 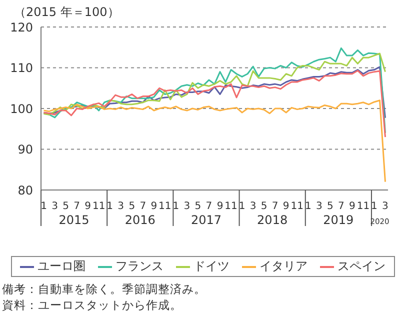 I want to click on text: 資料：ユーロスタットから作成。, so click(x=92, y=305).